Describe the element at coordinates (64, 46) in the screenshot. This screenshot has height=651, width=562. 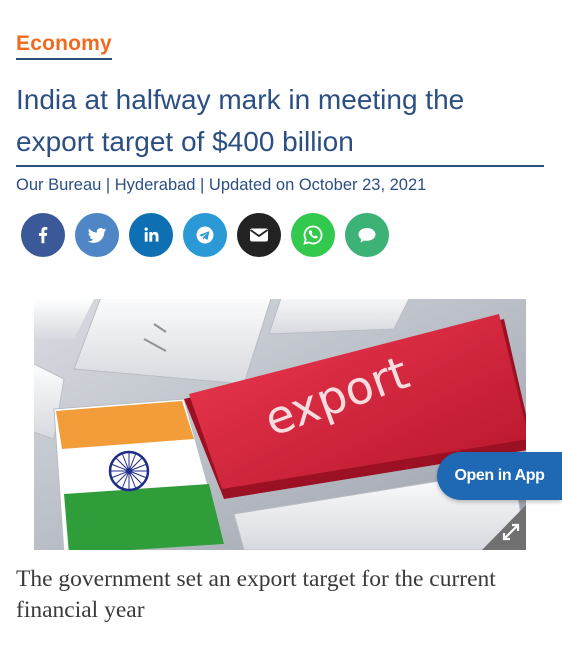
I see `category-label: Economy` at that location.